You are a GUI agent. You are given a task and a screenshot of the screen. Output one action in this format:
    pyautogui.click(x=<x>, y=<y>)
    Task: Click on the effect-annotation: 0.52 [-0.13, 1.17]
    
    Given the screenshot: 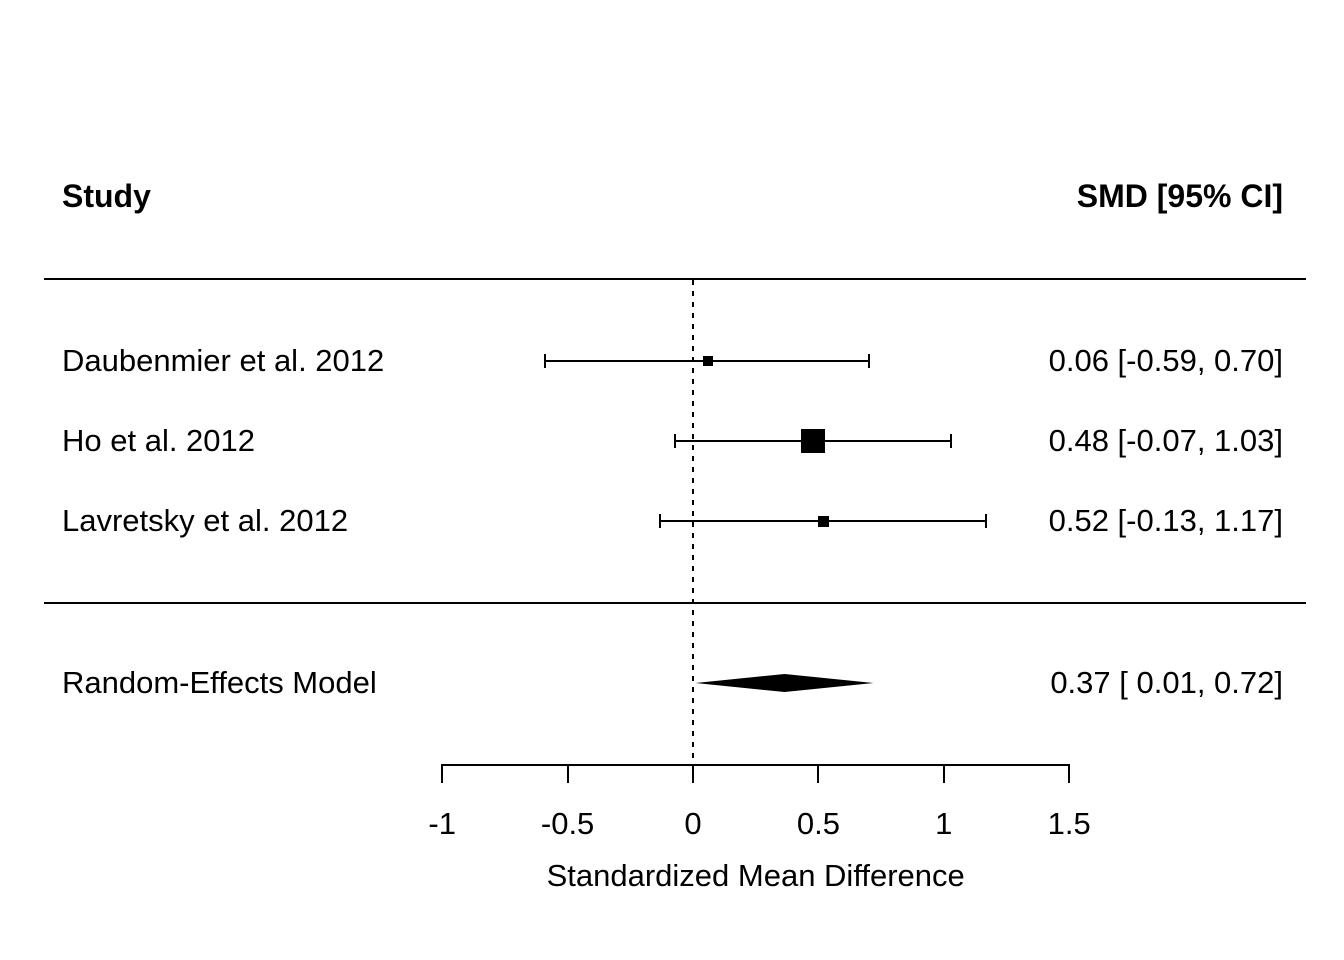 What is the action you would take?
    pyautogui.click(x=1165, y=520)
    